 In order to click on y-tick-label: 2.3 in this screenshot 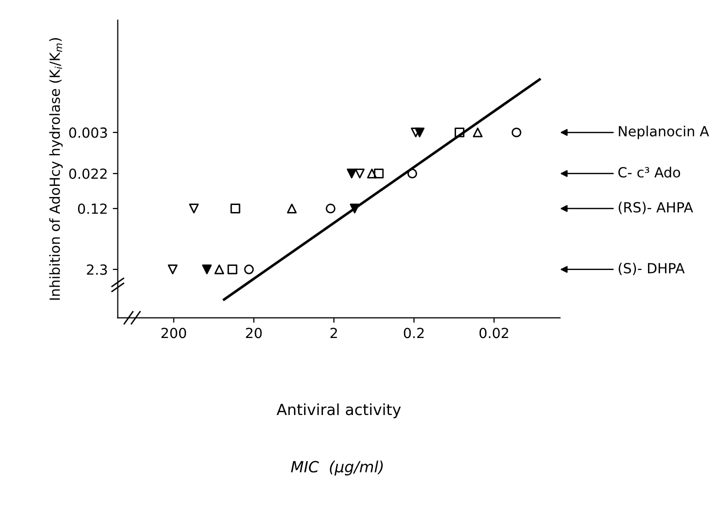, I will do `click(96, 269)`.